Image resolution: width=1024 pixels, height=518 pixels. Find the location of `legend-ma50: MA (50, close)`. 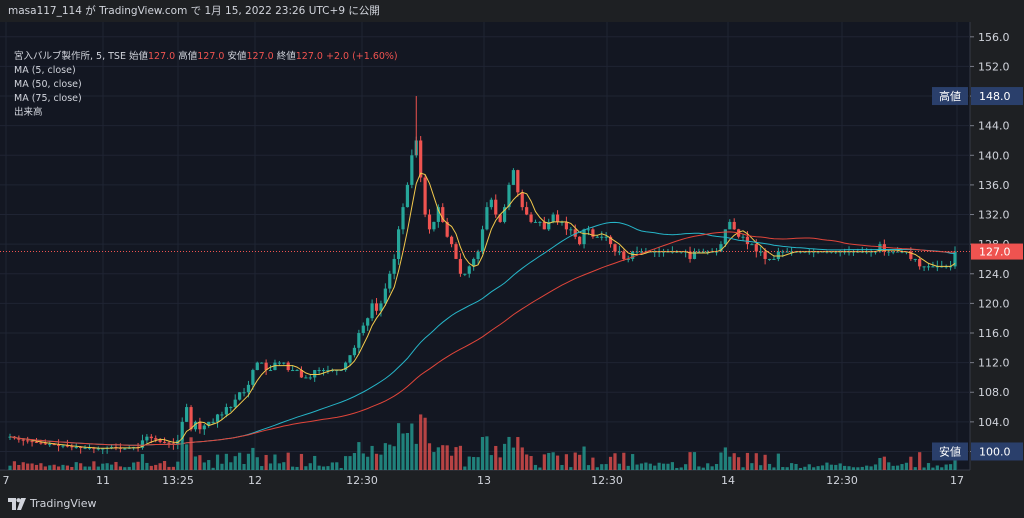

legend-ma50: MA (50, close) is located at coordinates (48, 84).